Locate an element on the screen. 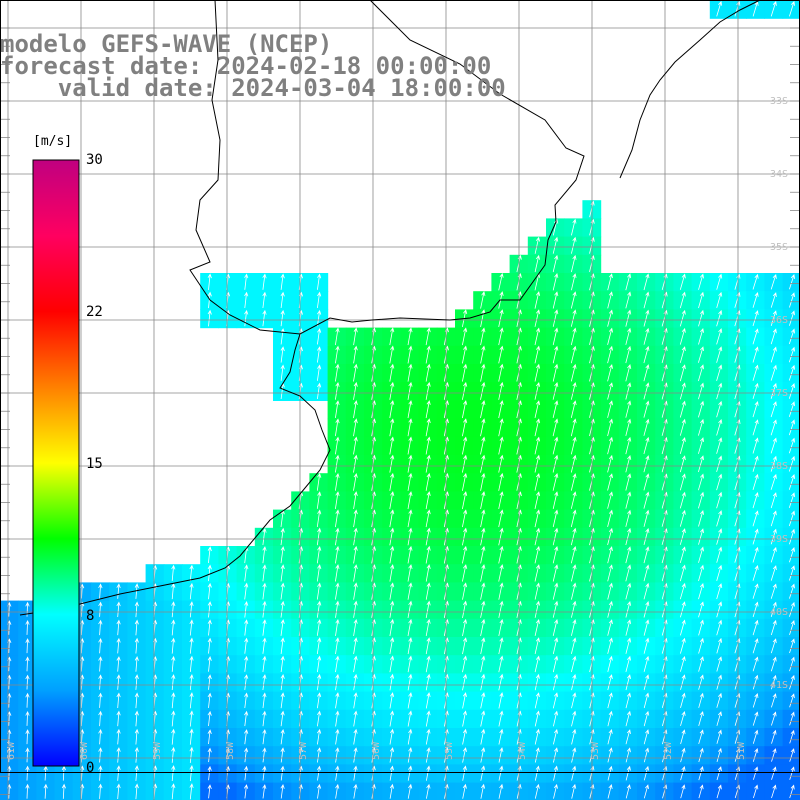 The width and height of the screenshot is (800, 800). colorbar-tick-label: 0 is located at coordinates (90, 768).